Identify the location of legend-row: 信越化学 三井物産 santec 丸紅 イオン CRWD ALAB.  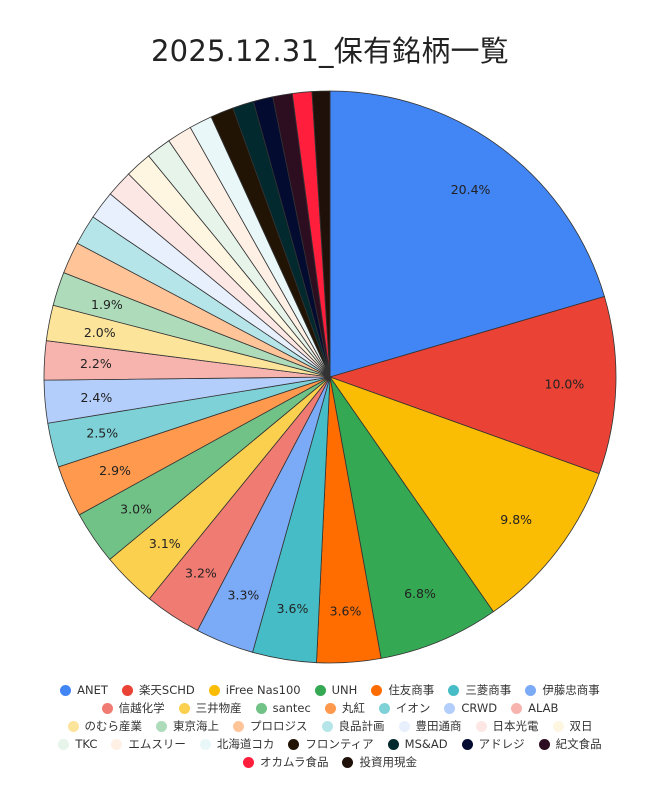
(330, 708).